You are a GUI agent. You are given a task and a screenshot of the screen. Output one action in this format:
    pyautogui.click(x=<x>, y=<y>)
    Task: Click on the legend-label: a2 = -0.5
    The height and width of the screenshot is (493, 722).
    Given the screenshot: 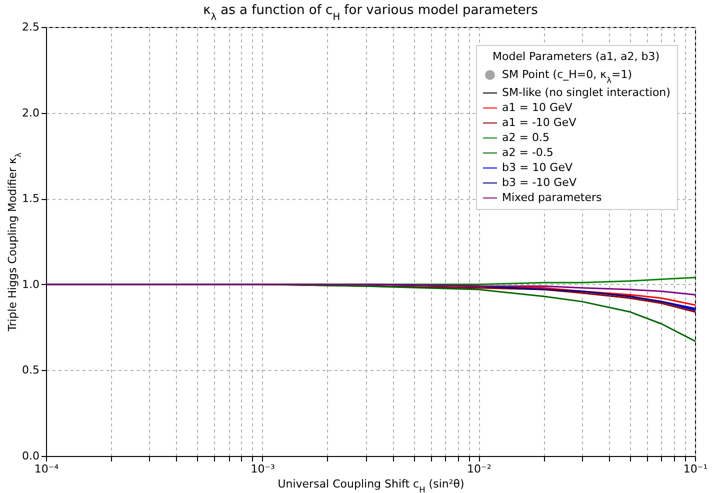 What is the action you would take?
    pyautogui.click(x=528, y=152)
    